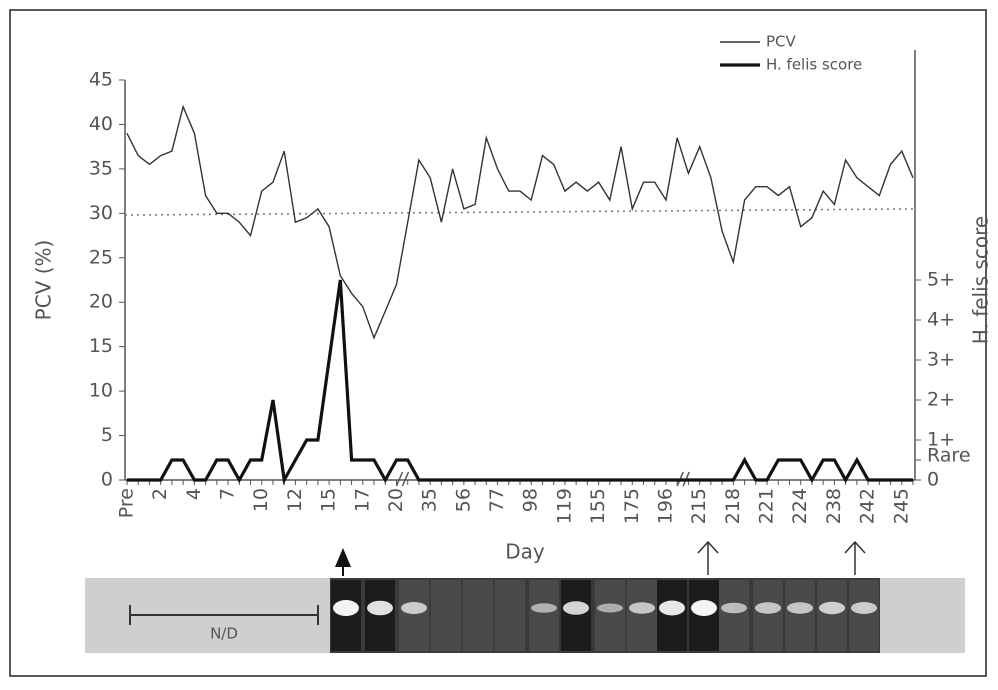 This screenshot has height=690, width=998. I want to click on y2-tick-label: 2+, so click(941, 400).